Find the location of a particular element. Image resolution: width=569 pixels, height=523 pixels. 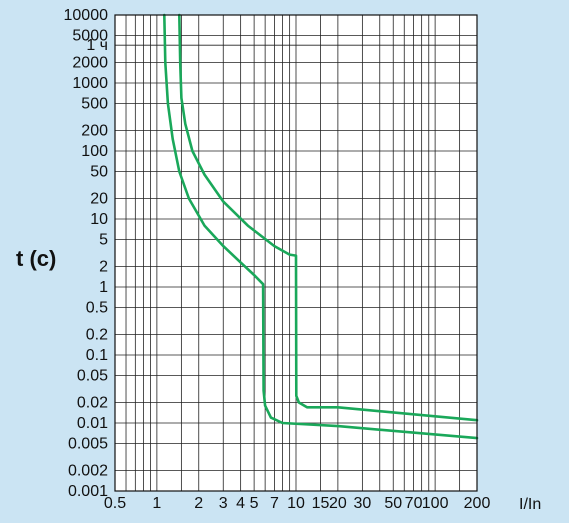

x-tick-label-1: 1 is located at coordinates (156, 503).